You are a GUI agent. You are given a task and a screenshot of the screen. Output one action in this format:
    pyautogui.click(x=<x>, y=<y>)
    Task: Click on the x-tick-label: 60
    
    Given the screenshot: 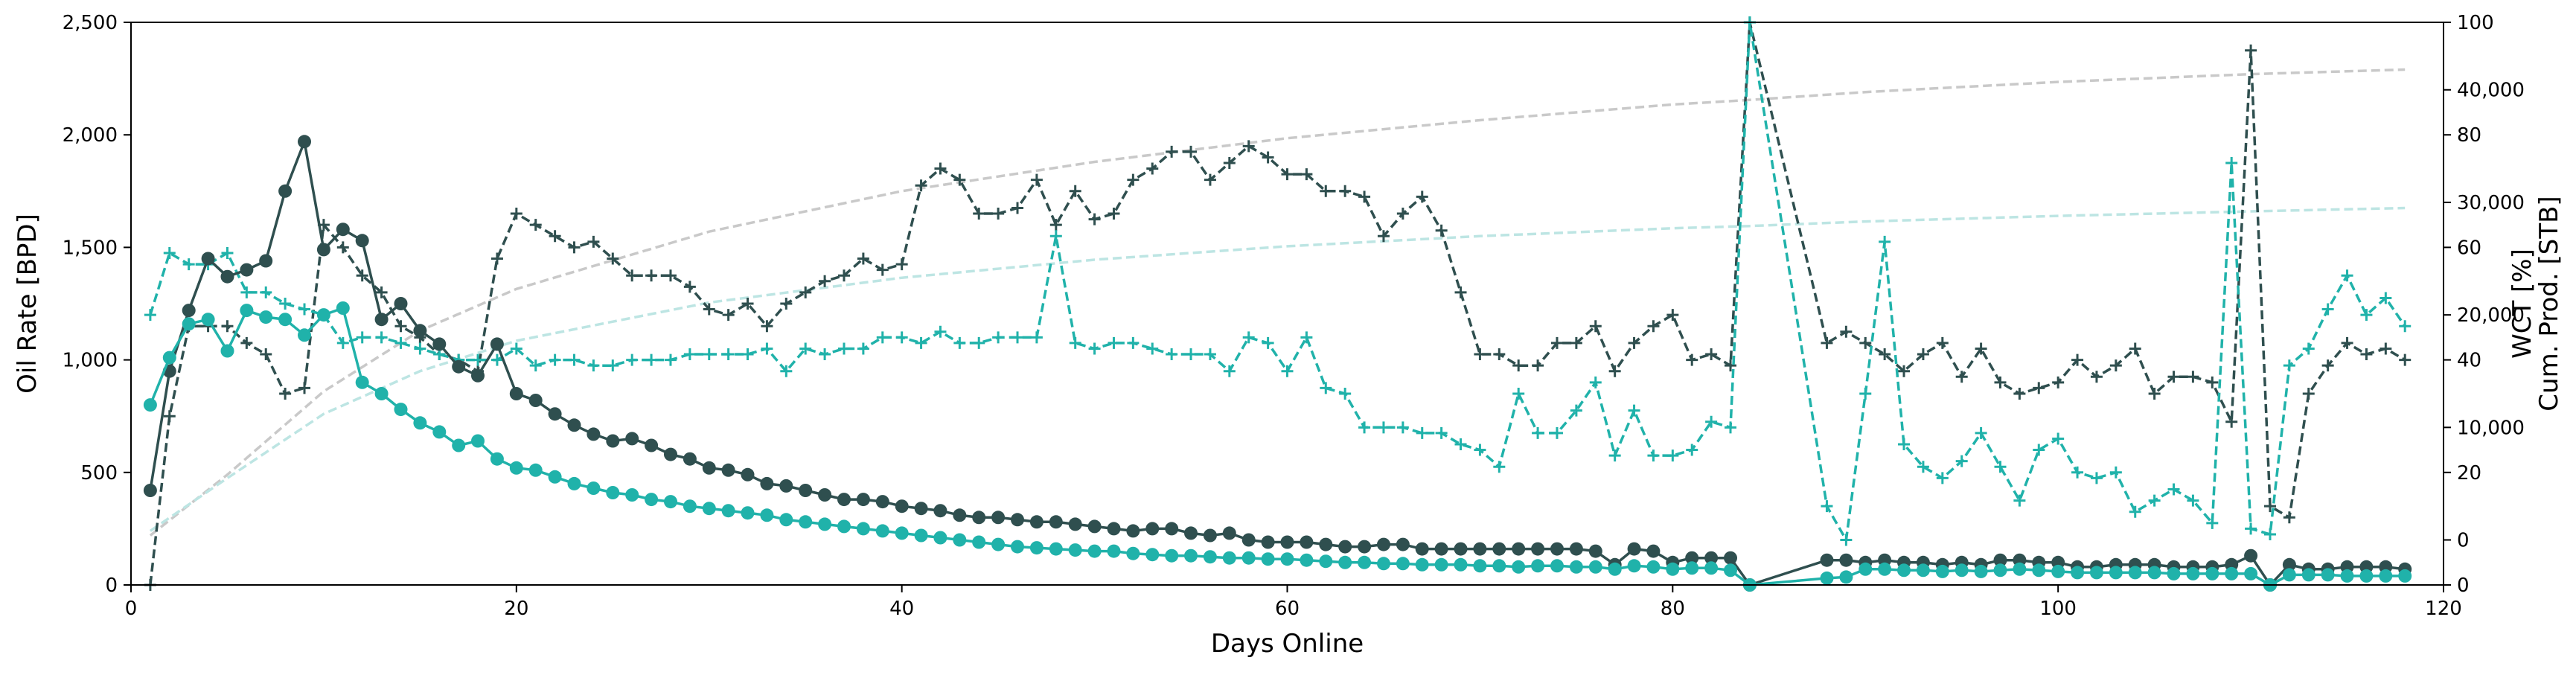 What is the action you would take?
    pyautogui.click(x=1287, y=609)
    